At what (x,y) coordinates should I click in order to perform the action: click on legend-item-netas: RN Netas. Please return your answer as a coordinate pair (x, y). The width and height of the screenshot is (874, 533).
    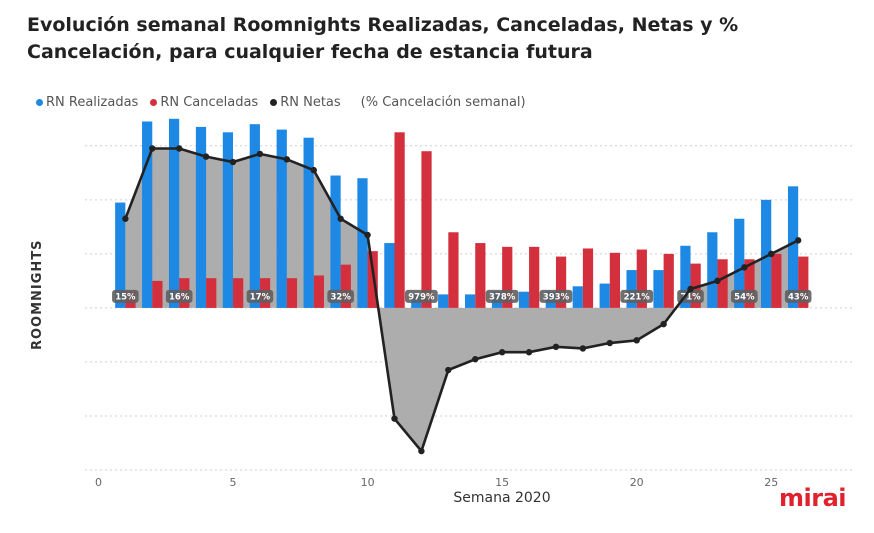
    Looking at the image, I should click on (305, 102).